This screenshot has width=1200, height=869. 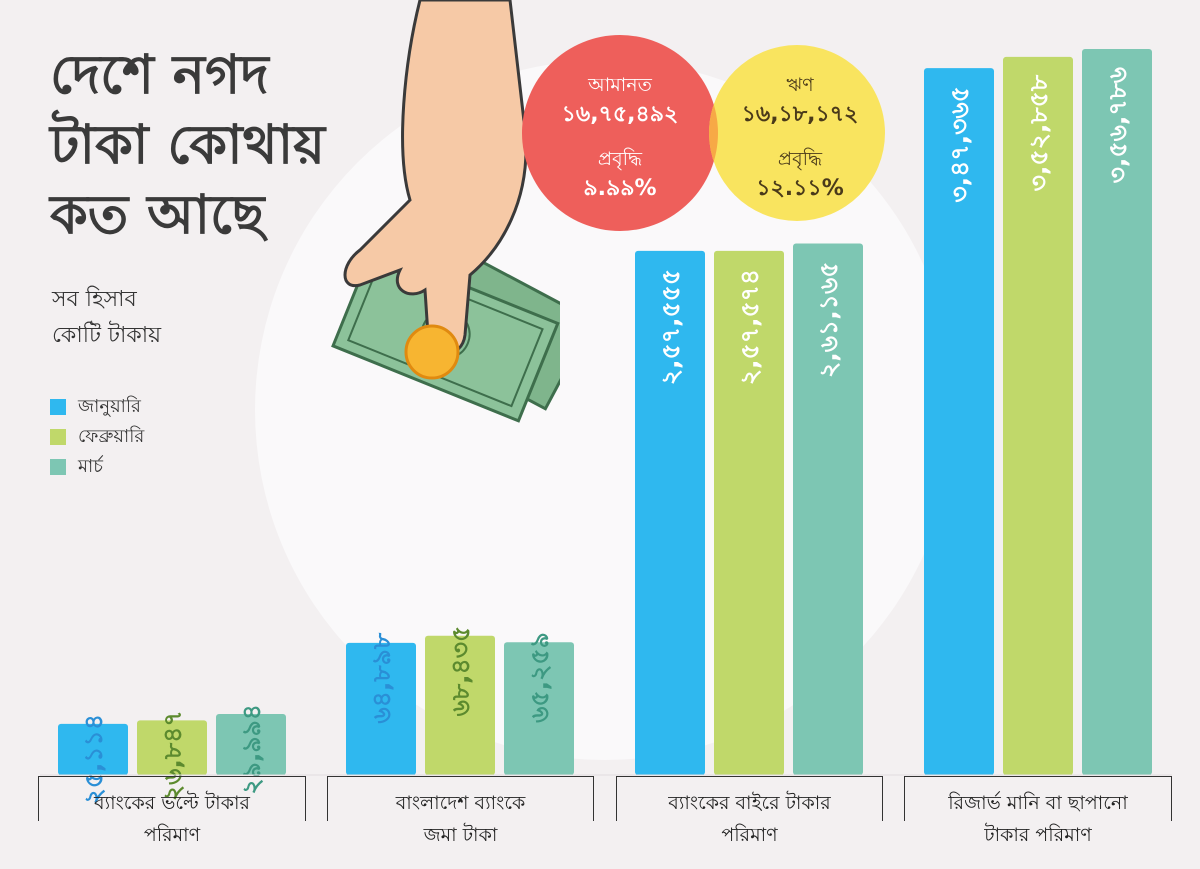 What do you see at coordinates (749, 327) in the screenshot?
I see `data-label-february-group-3: ২,৫৭,৫৭৪` at bounding box center [749, 327].